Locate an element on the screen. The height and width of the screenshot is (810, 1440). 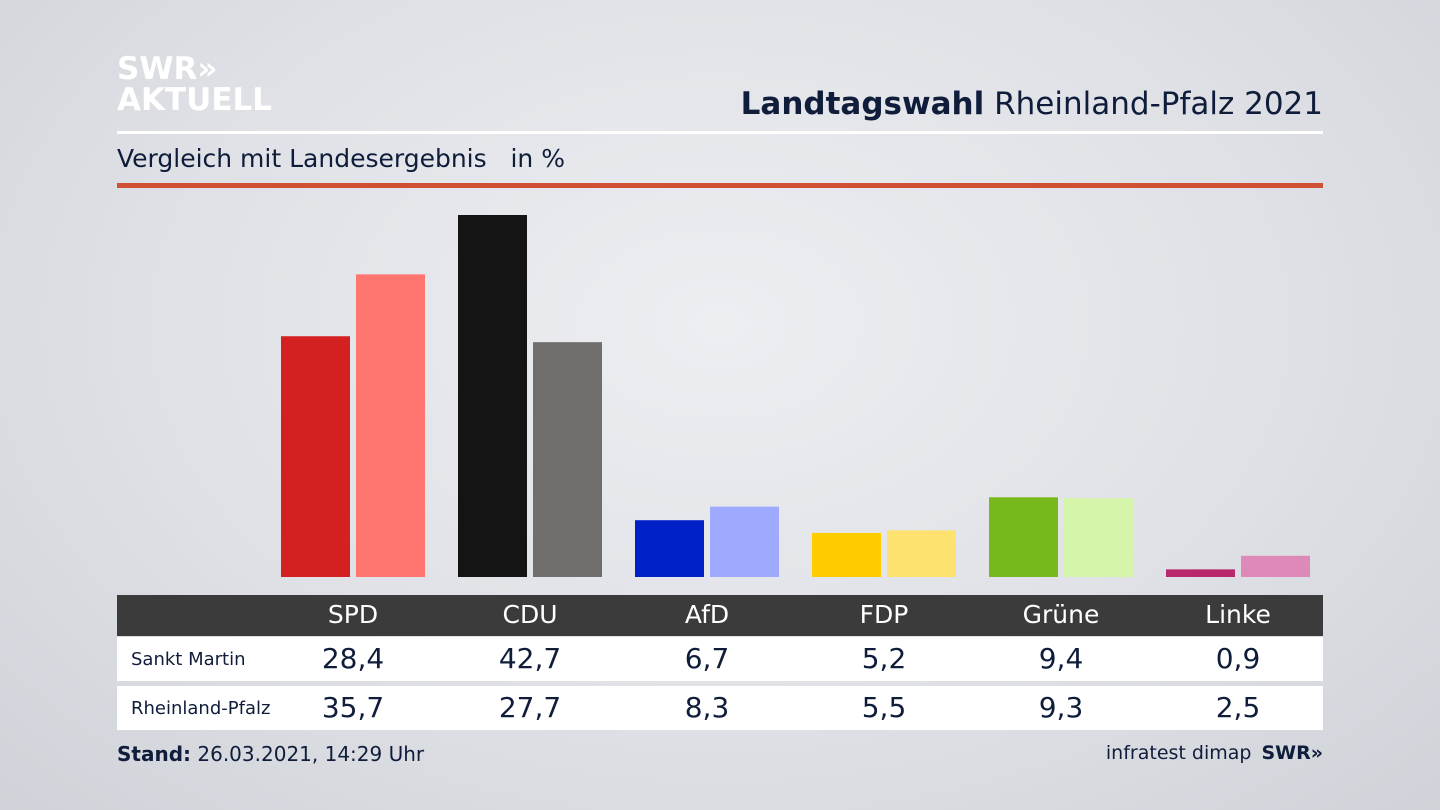
stand-value: 26.03.2021, 14:29 Uhr is located at coordinates (311, 754).